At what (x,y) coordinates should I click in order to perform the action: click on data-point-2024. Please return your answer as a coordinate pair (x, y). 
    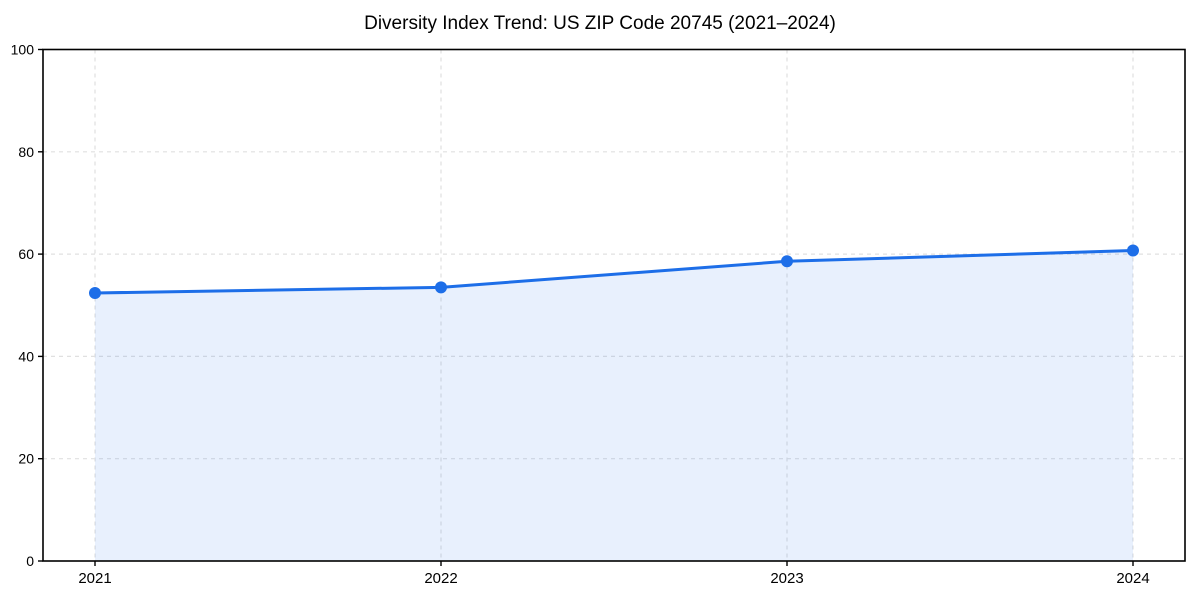
    Looking at the image, I should click on (1133, 250).